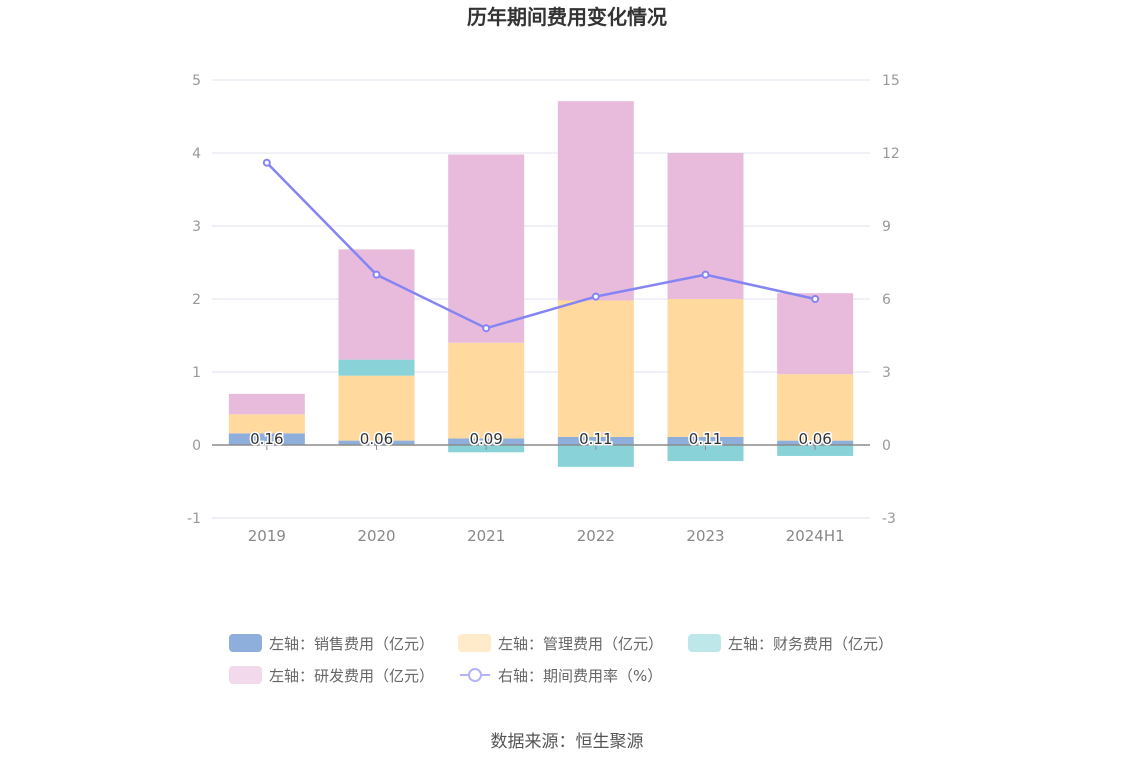 The width and height of the screenshot is (1134, 766). What do you see at coordinates (815, 442) in the screenshot?
I see `bar-sales-2024H1` at bounding box center [815, 442].